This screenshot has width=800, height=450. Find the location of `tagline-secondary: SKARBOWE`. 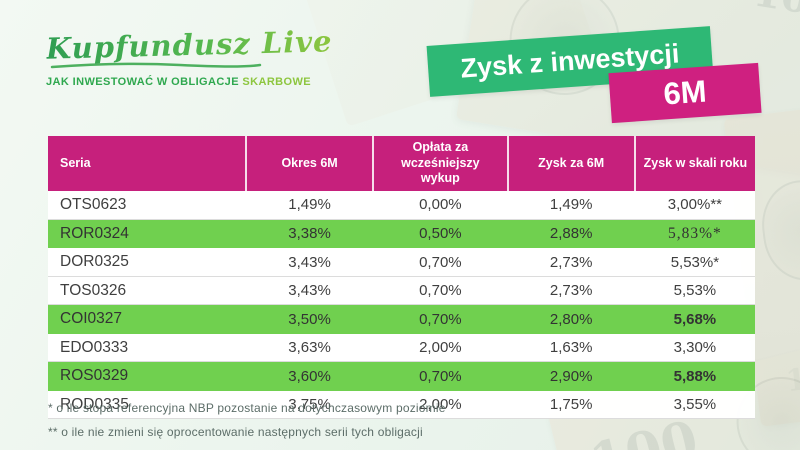

tagline-secondary: SKARBOWE is located at coordinates (276, 82).